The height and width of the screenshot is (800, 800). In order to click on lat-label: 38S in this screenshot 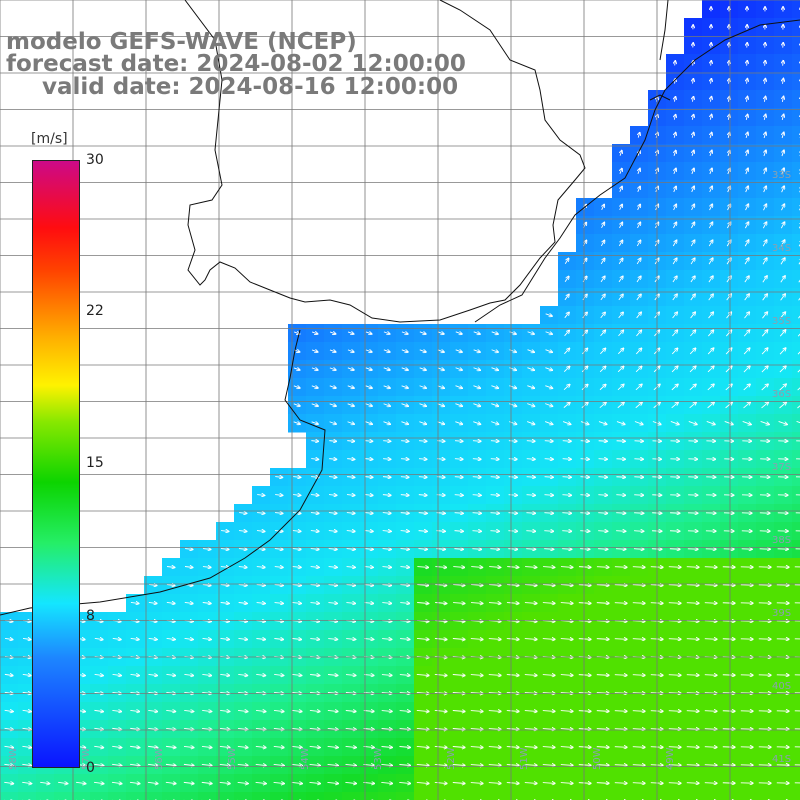, I will do `click(781, 540)`.